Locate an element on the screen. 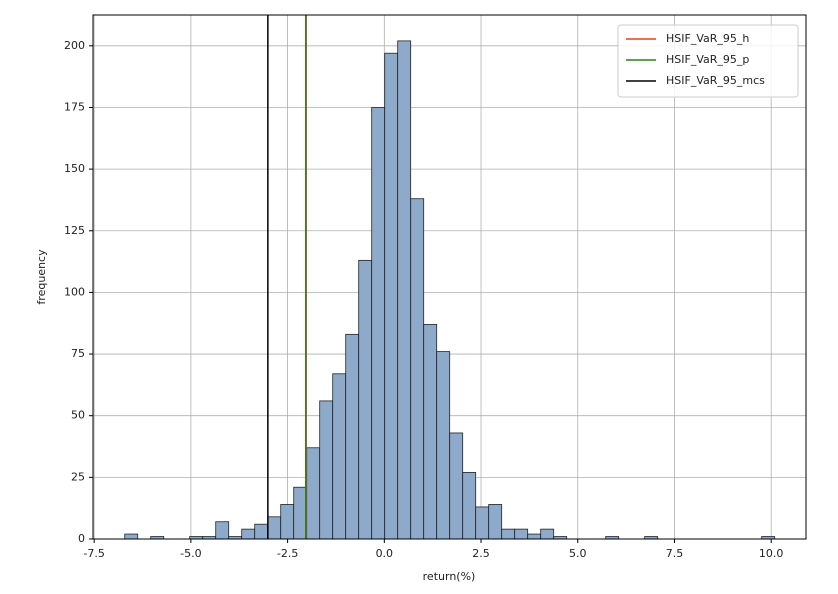 The image size is (838, 594). legend-label: HSIF_VaR_95_p is located at coordinates (707, 59).